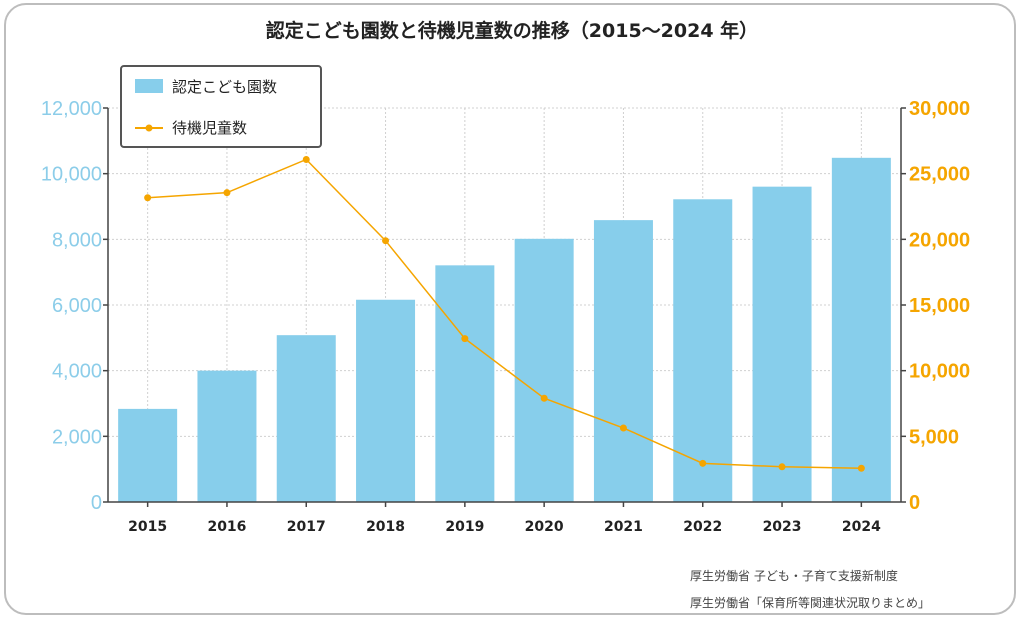 The image size is (1024, 621). I want to click on line-point-2021, so click(623, 428).